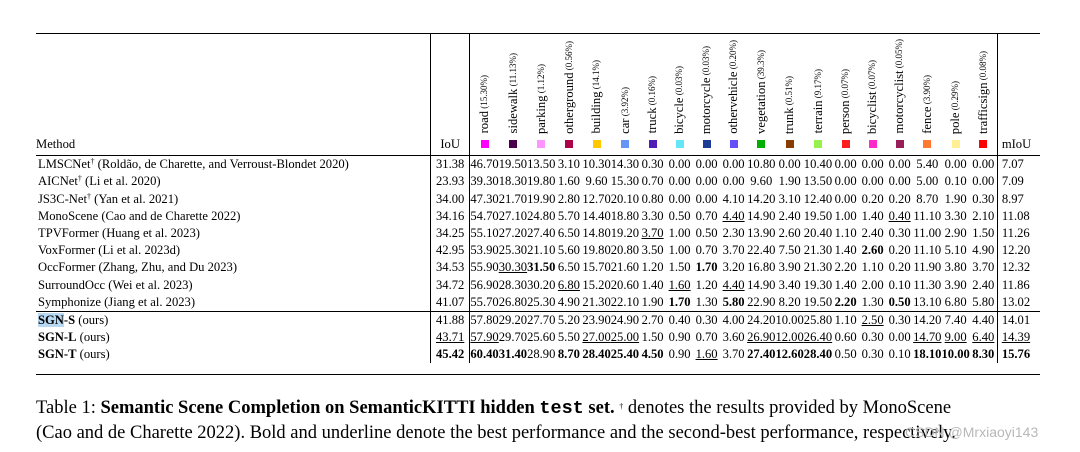  I want to click on value: 28.40, so click(818, 354).